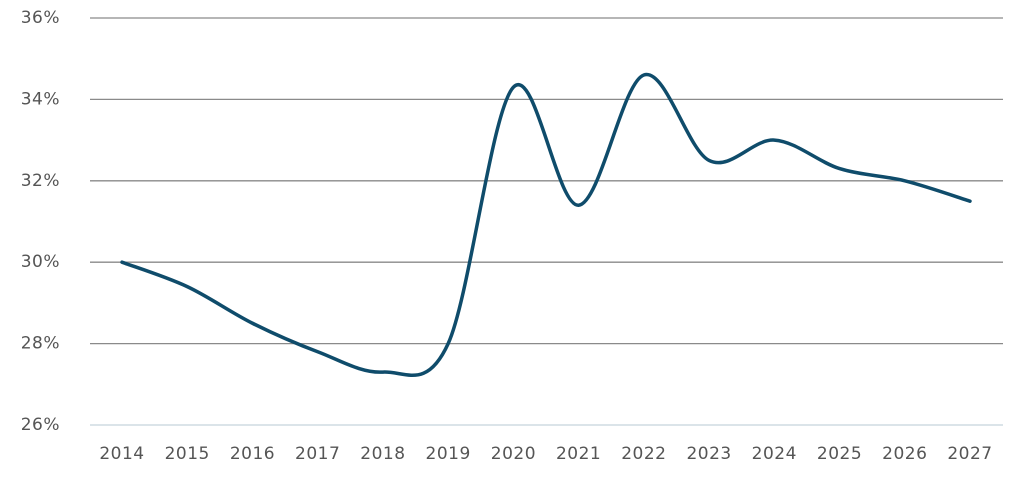 The image size is (1024, 501). I want to click on x-tick-label: 2027, so click(969, 454).